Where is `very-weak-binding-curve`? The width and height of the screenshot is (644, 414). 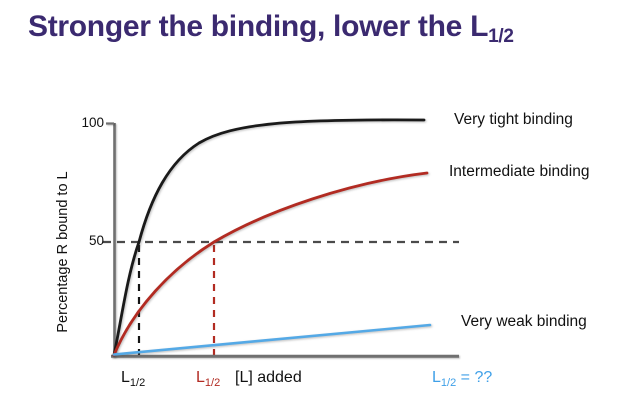
very-weak-binding-curve is located at coordinates (272, 339).